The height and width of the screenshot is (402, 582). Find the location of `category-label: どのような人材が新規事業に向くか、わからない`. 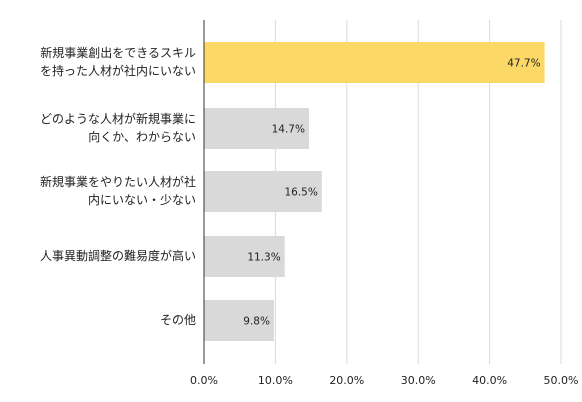

category-label: どのような人材が新規事業に向くか、わからない is located at coordinates (118, 127).